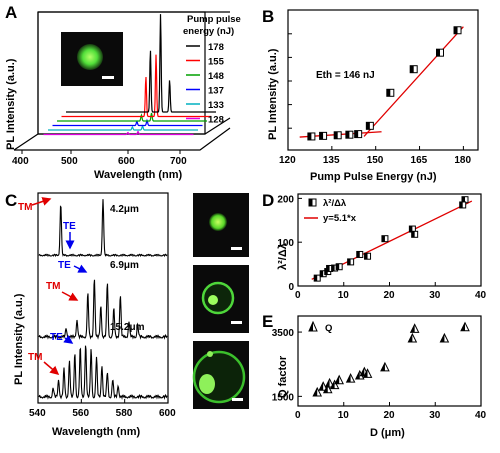  What do you see at coordinates (287, 160) in the screenshot?
I see `tick-label-b-120: 120` at bounding box center [287, 160].